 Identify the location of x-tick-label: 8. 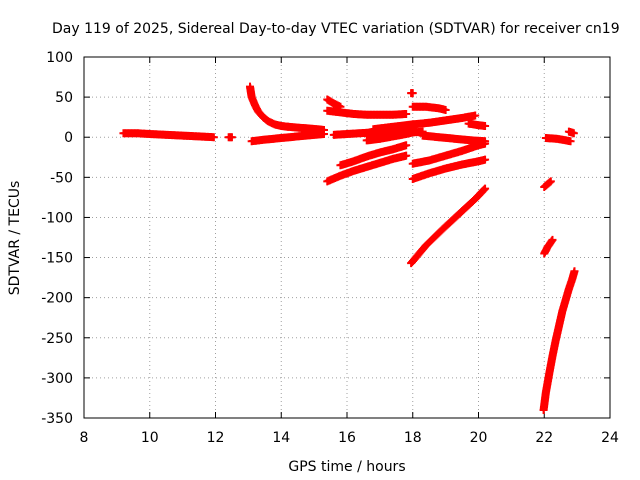
(84, 438).